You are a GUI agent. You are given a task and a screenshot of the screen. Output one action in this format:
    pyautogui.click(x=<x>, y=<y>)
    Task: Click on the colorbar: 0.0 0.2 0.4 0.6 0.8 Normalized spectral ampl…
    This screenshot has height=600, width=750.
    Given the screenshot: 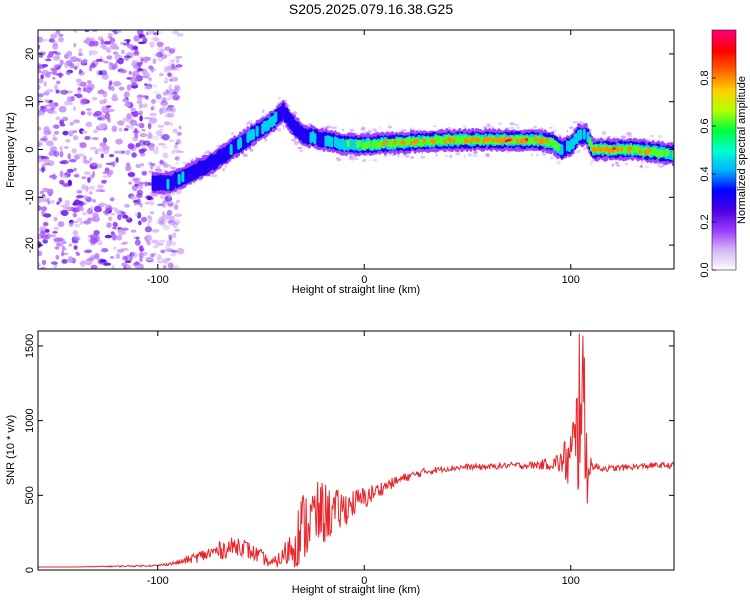 What is the action you would take?
    pyautogui.click(x=723, y=153)
    